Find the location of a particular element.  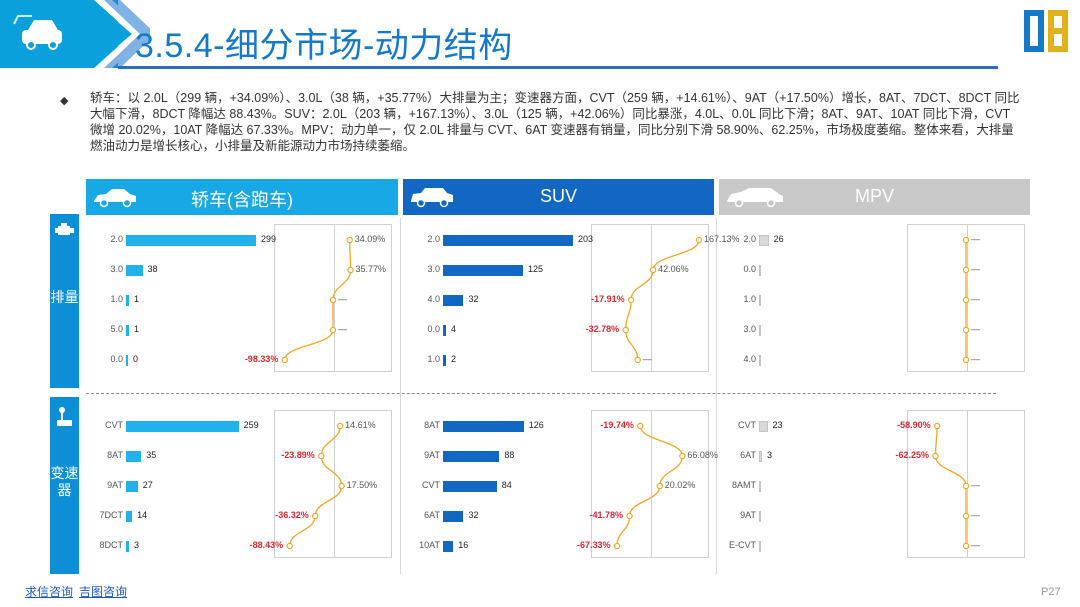

value-label: 0 is located at coordinates (136, 359).